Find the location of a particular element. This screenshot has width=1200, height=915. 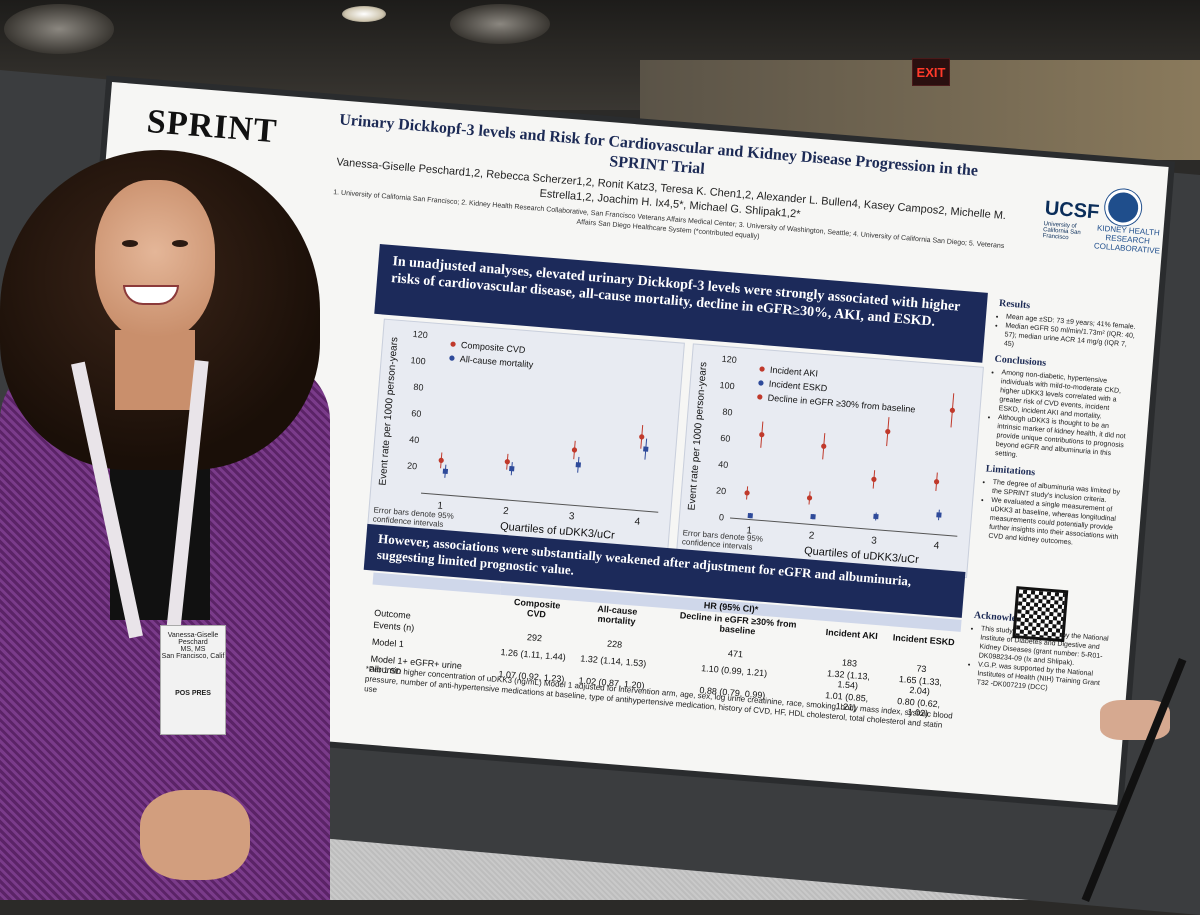

right-eye is located at coordinates (180, 243).